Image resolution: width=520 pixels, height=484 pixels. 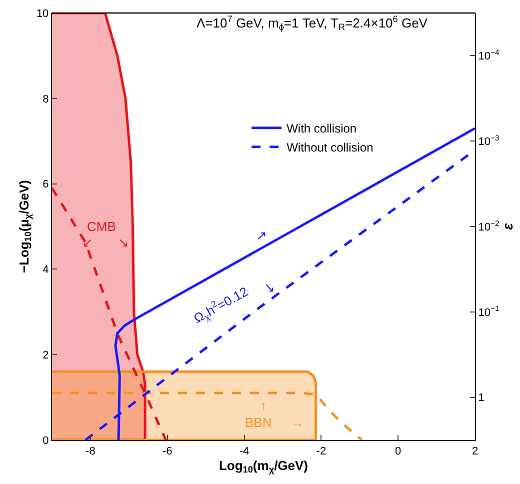 I want to click on legend-label: Without collision, so click(x=330, y=147).